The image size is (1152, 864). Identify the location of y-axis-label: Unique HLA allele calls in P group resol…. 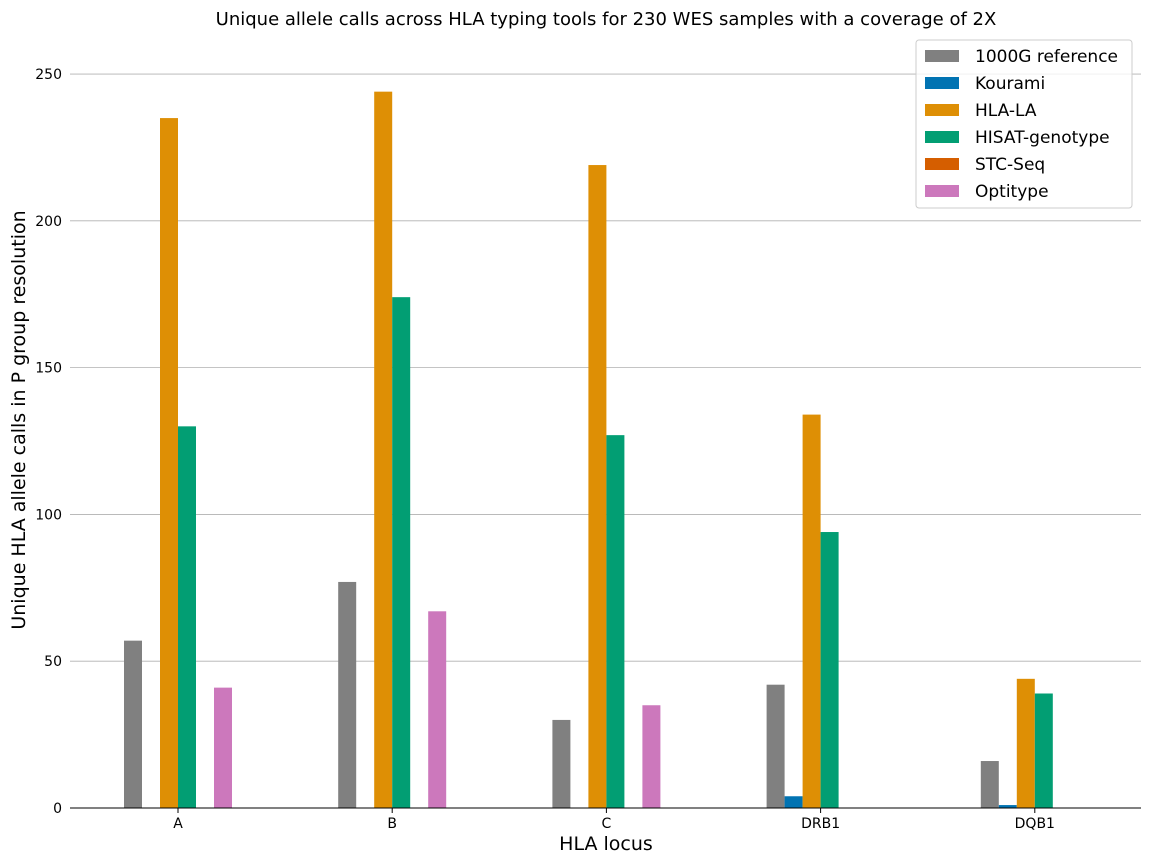
(19, 419).